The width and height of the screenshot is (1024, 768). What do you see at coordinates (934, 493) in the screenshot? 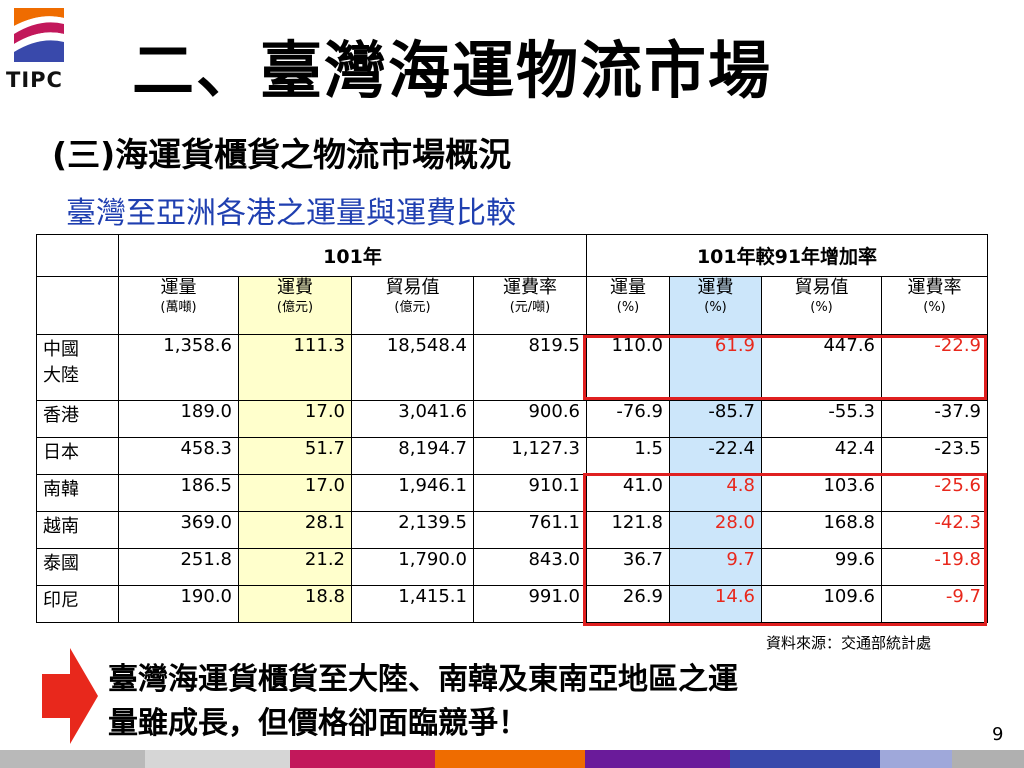
I see `cell: -25.6` at bounding box center [934, 493].